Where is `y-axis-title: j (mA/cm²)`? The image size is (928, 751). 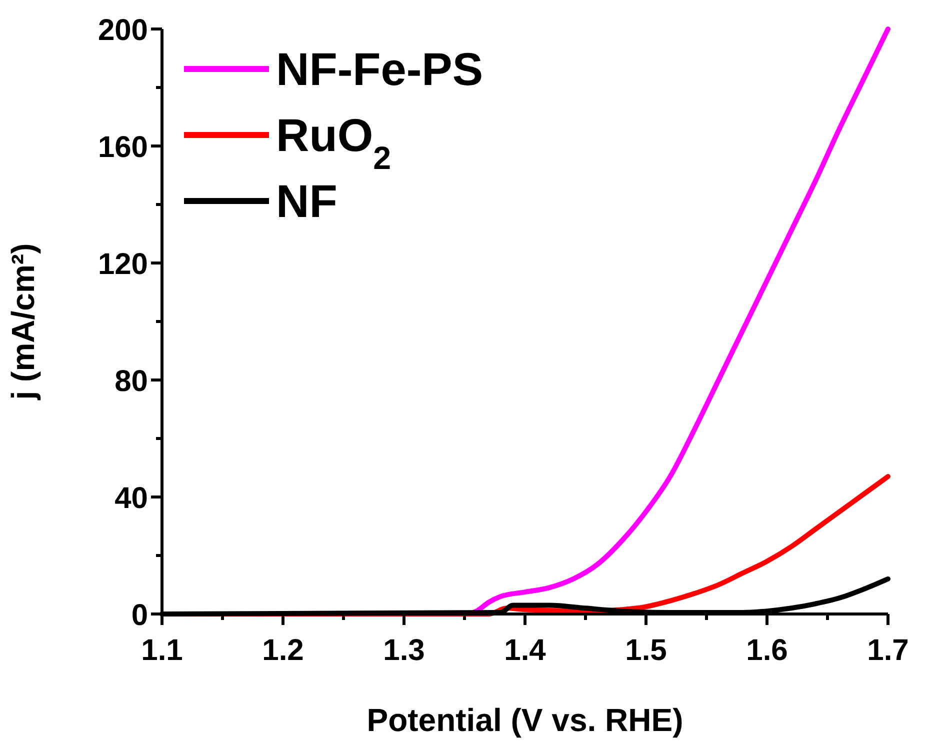 y-axis-title: j (mA/cm²) is located at coordinates (23, 322).